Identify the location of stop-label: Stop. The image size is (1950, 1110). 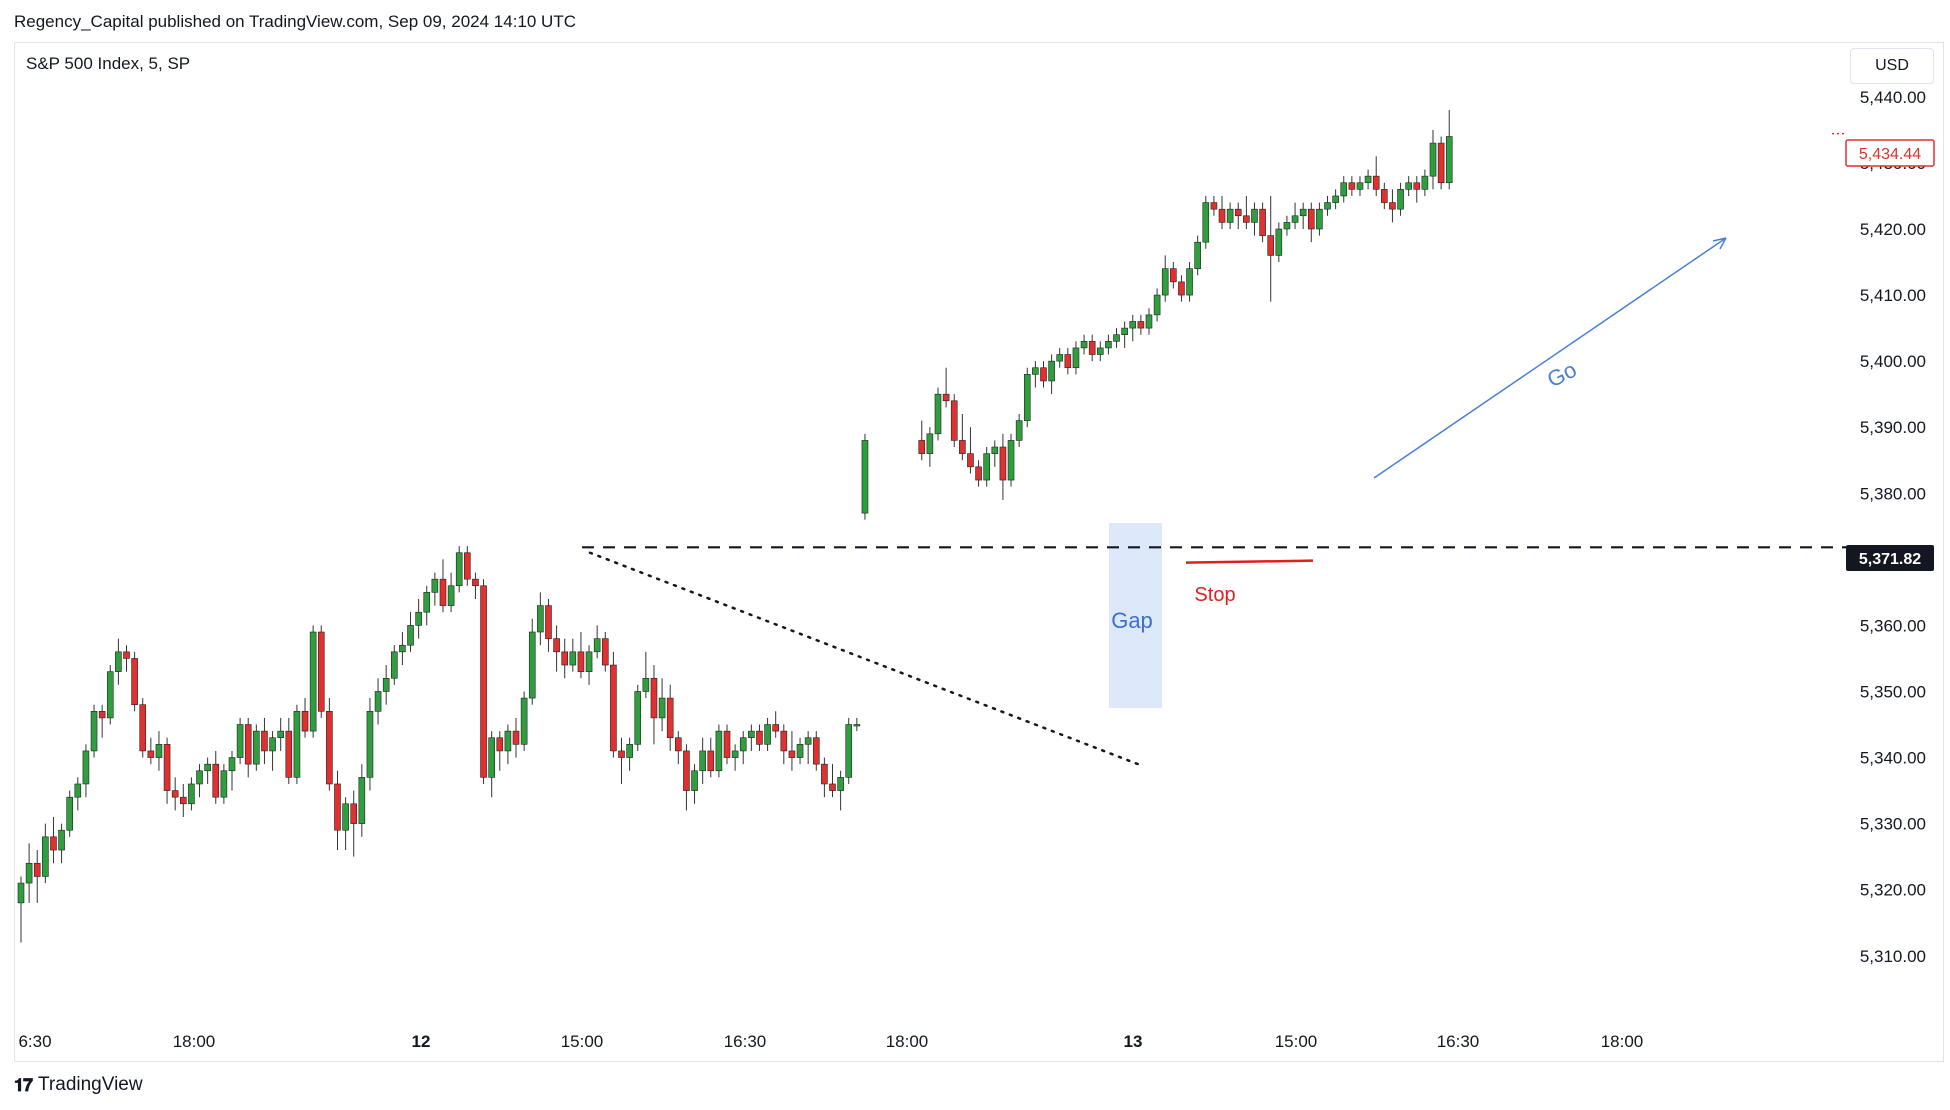
(1214, 595).